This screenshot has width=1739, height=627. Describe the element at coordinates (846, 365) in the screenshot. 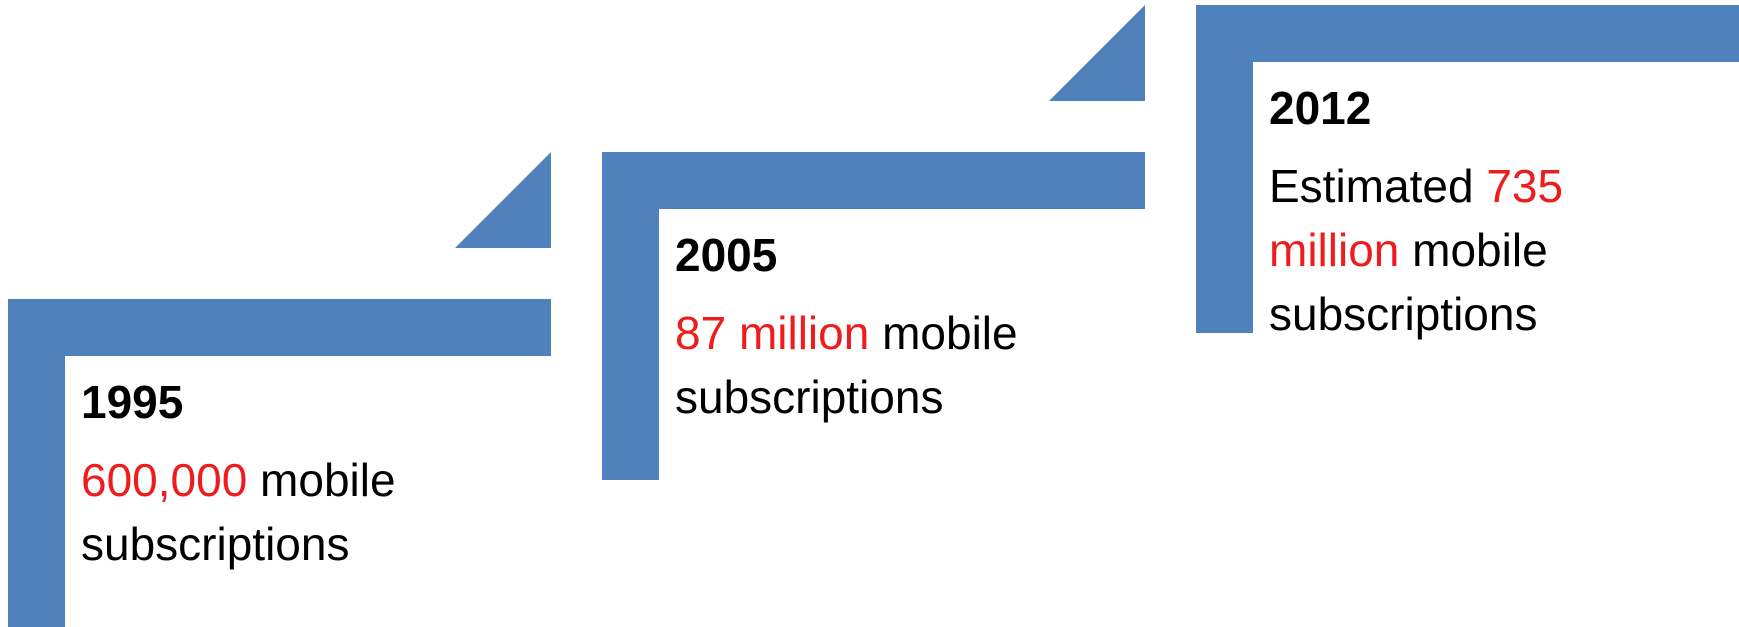

I see `step-2005-desc-suffix: mobile subscriptions` at that location.